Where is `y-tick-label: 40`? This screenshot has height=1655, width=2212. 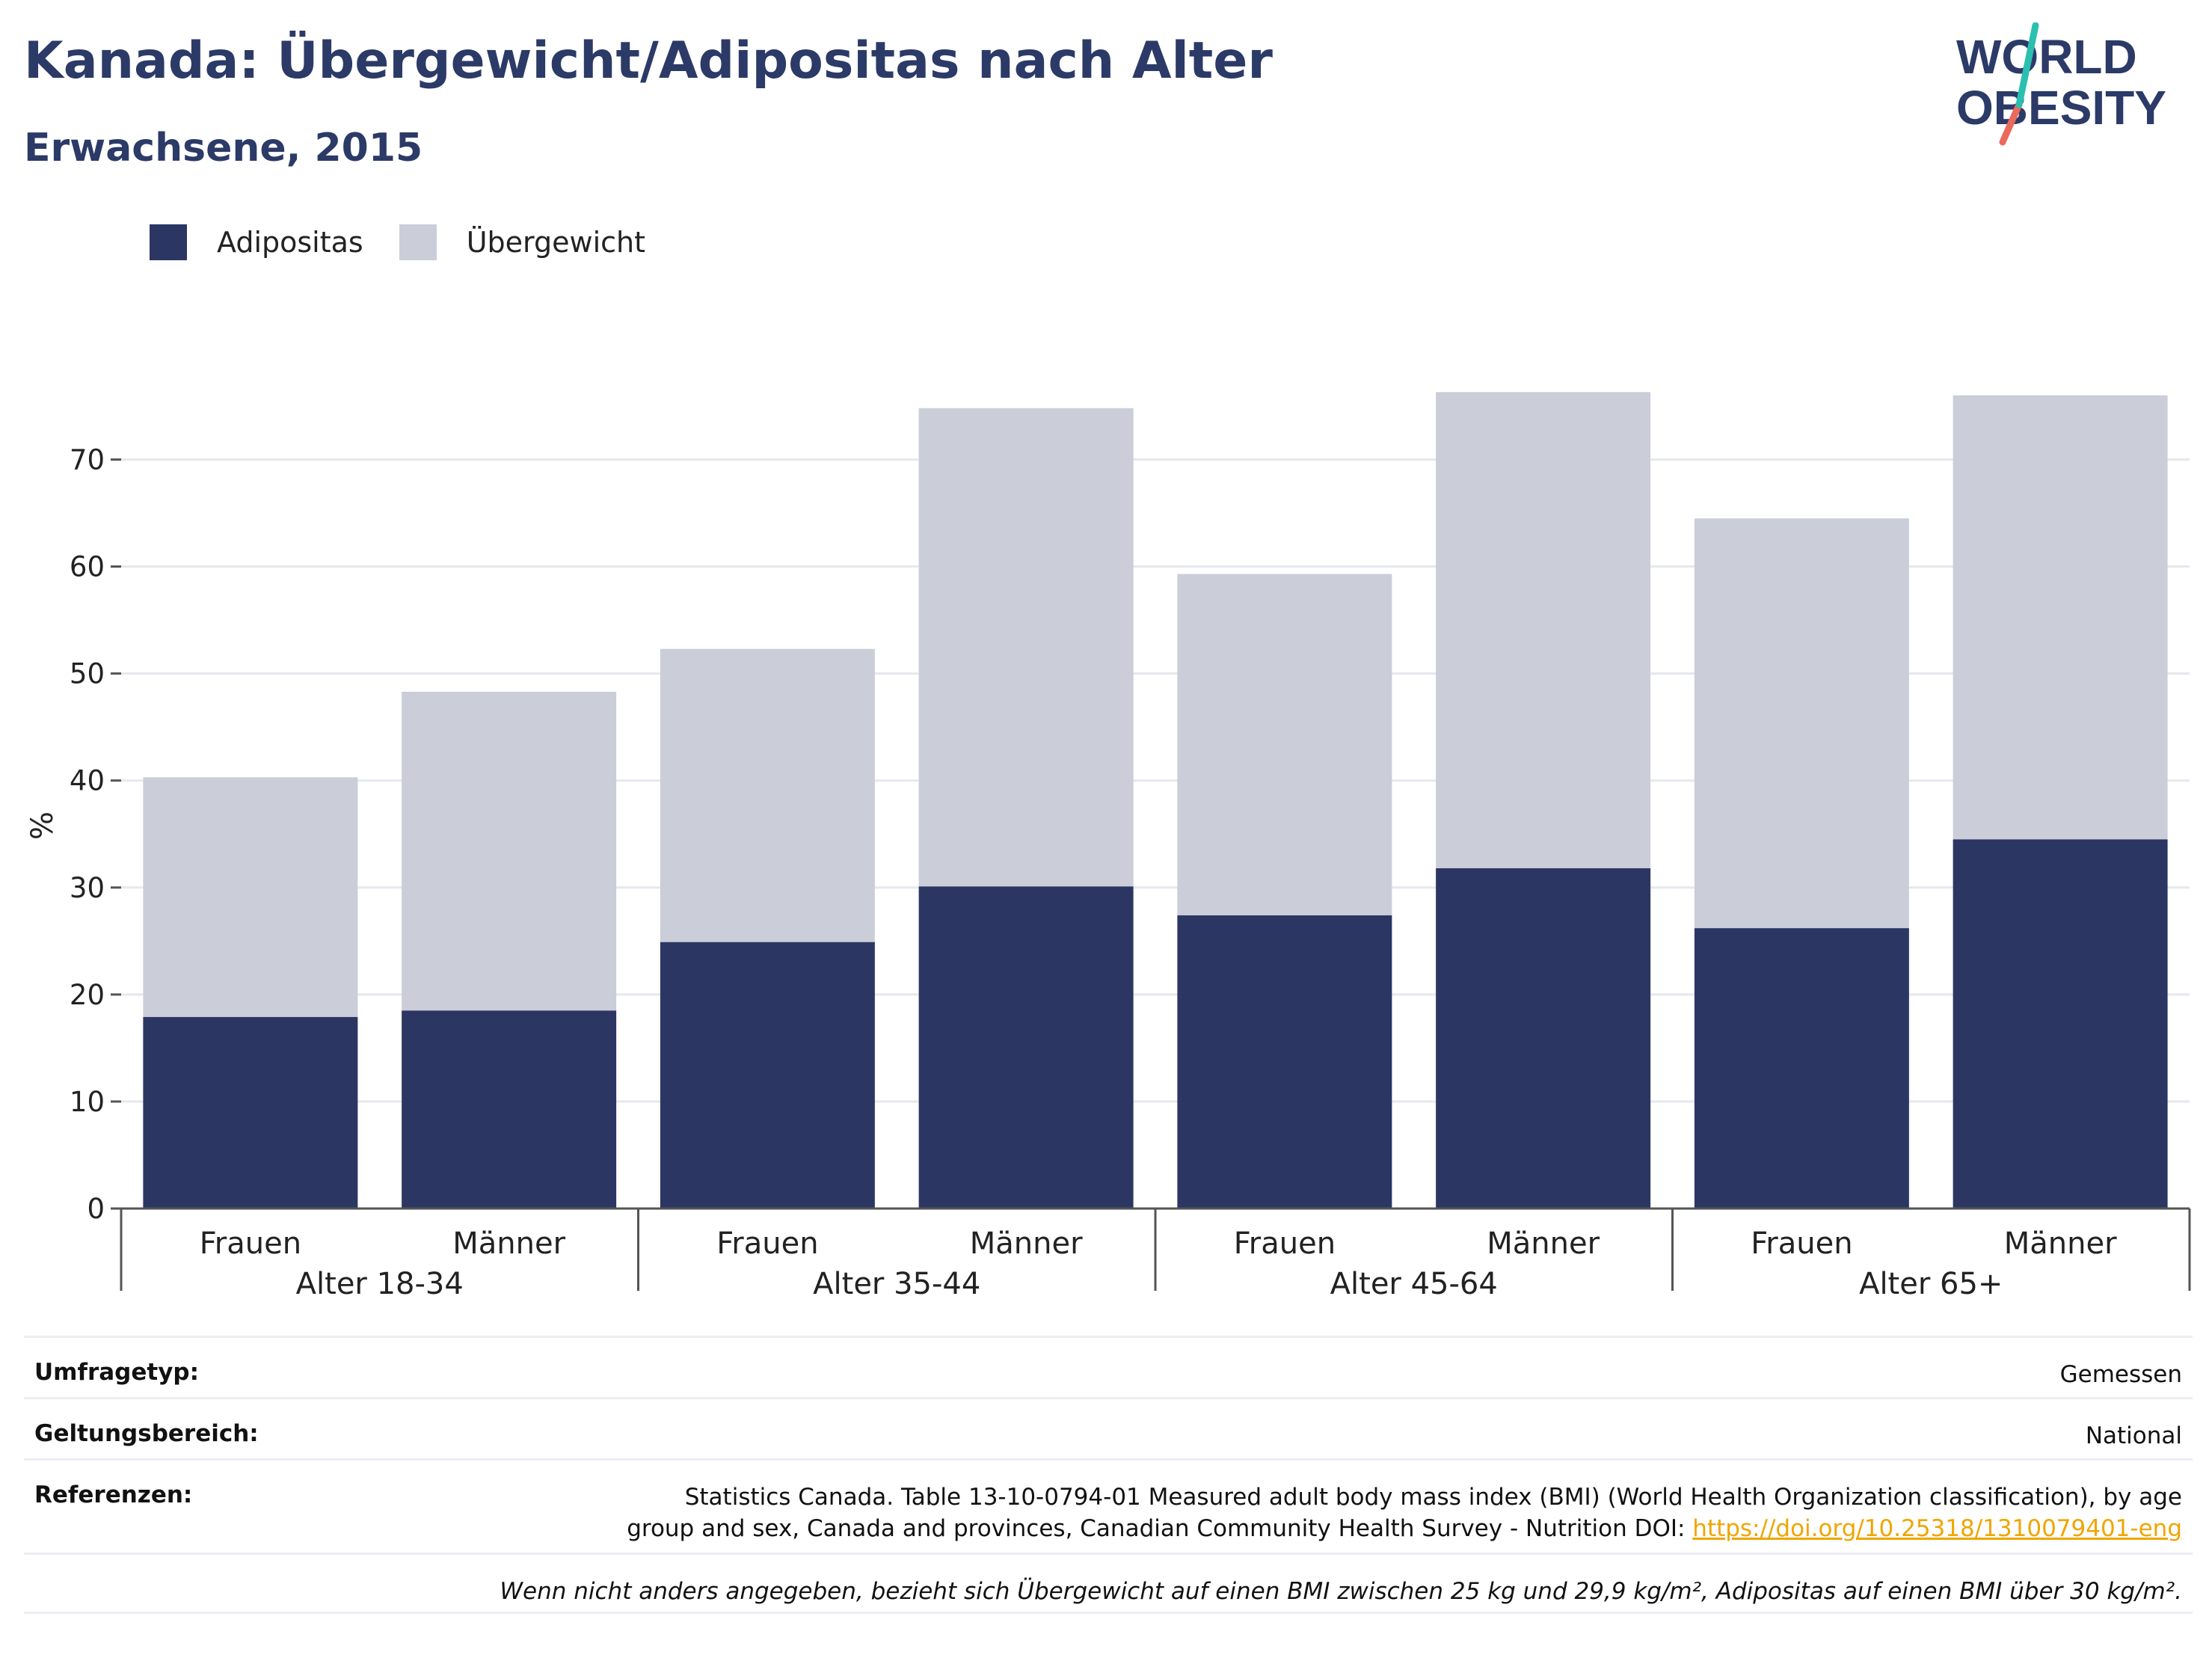
y-tick-label: 40 is located at coordinates (87, 781).